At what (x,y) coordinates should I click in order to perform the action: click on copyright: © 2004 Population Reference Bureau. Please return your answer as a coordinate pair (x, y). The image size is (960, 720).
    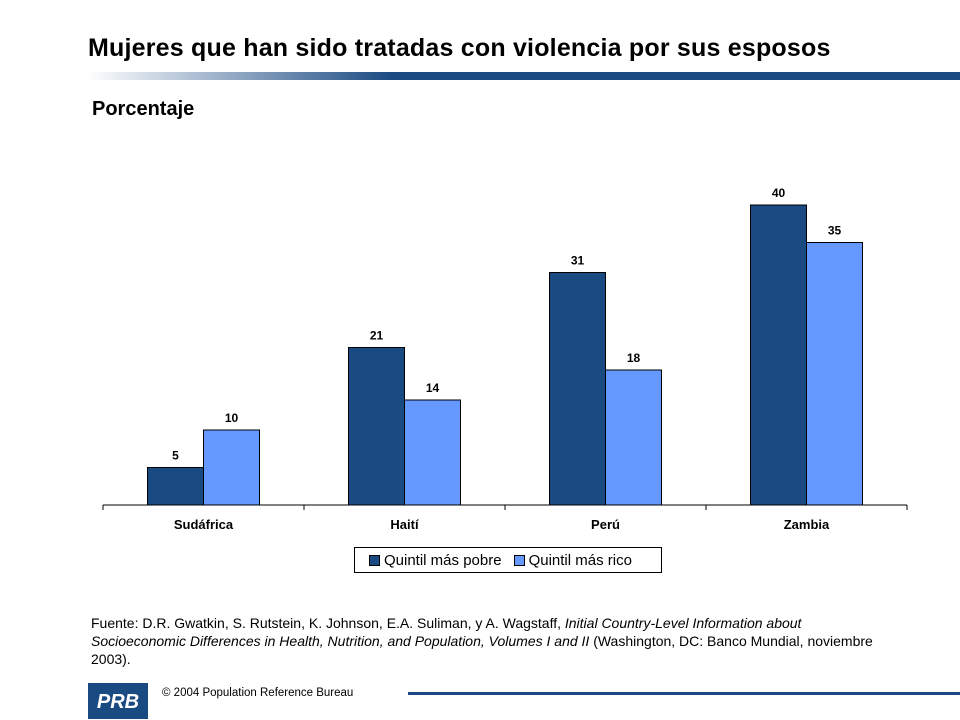
    Looking at the image, I should click on (258, 693).